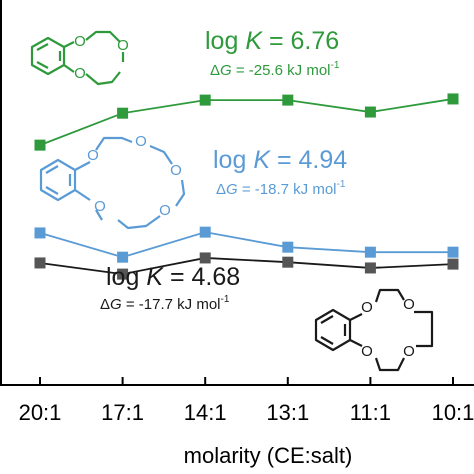 Image resolution: width=474 pixels, height=474 pixels. I want to click on annotation-logk: log K = 6.76, so click(272, 41).